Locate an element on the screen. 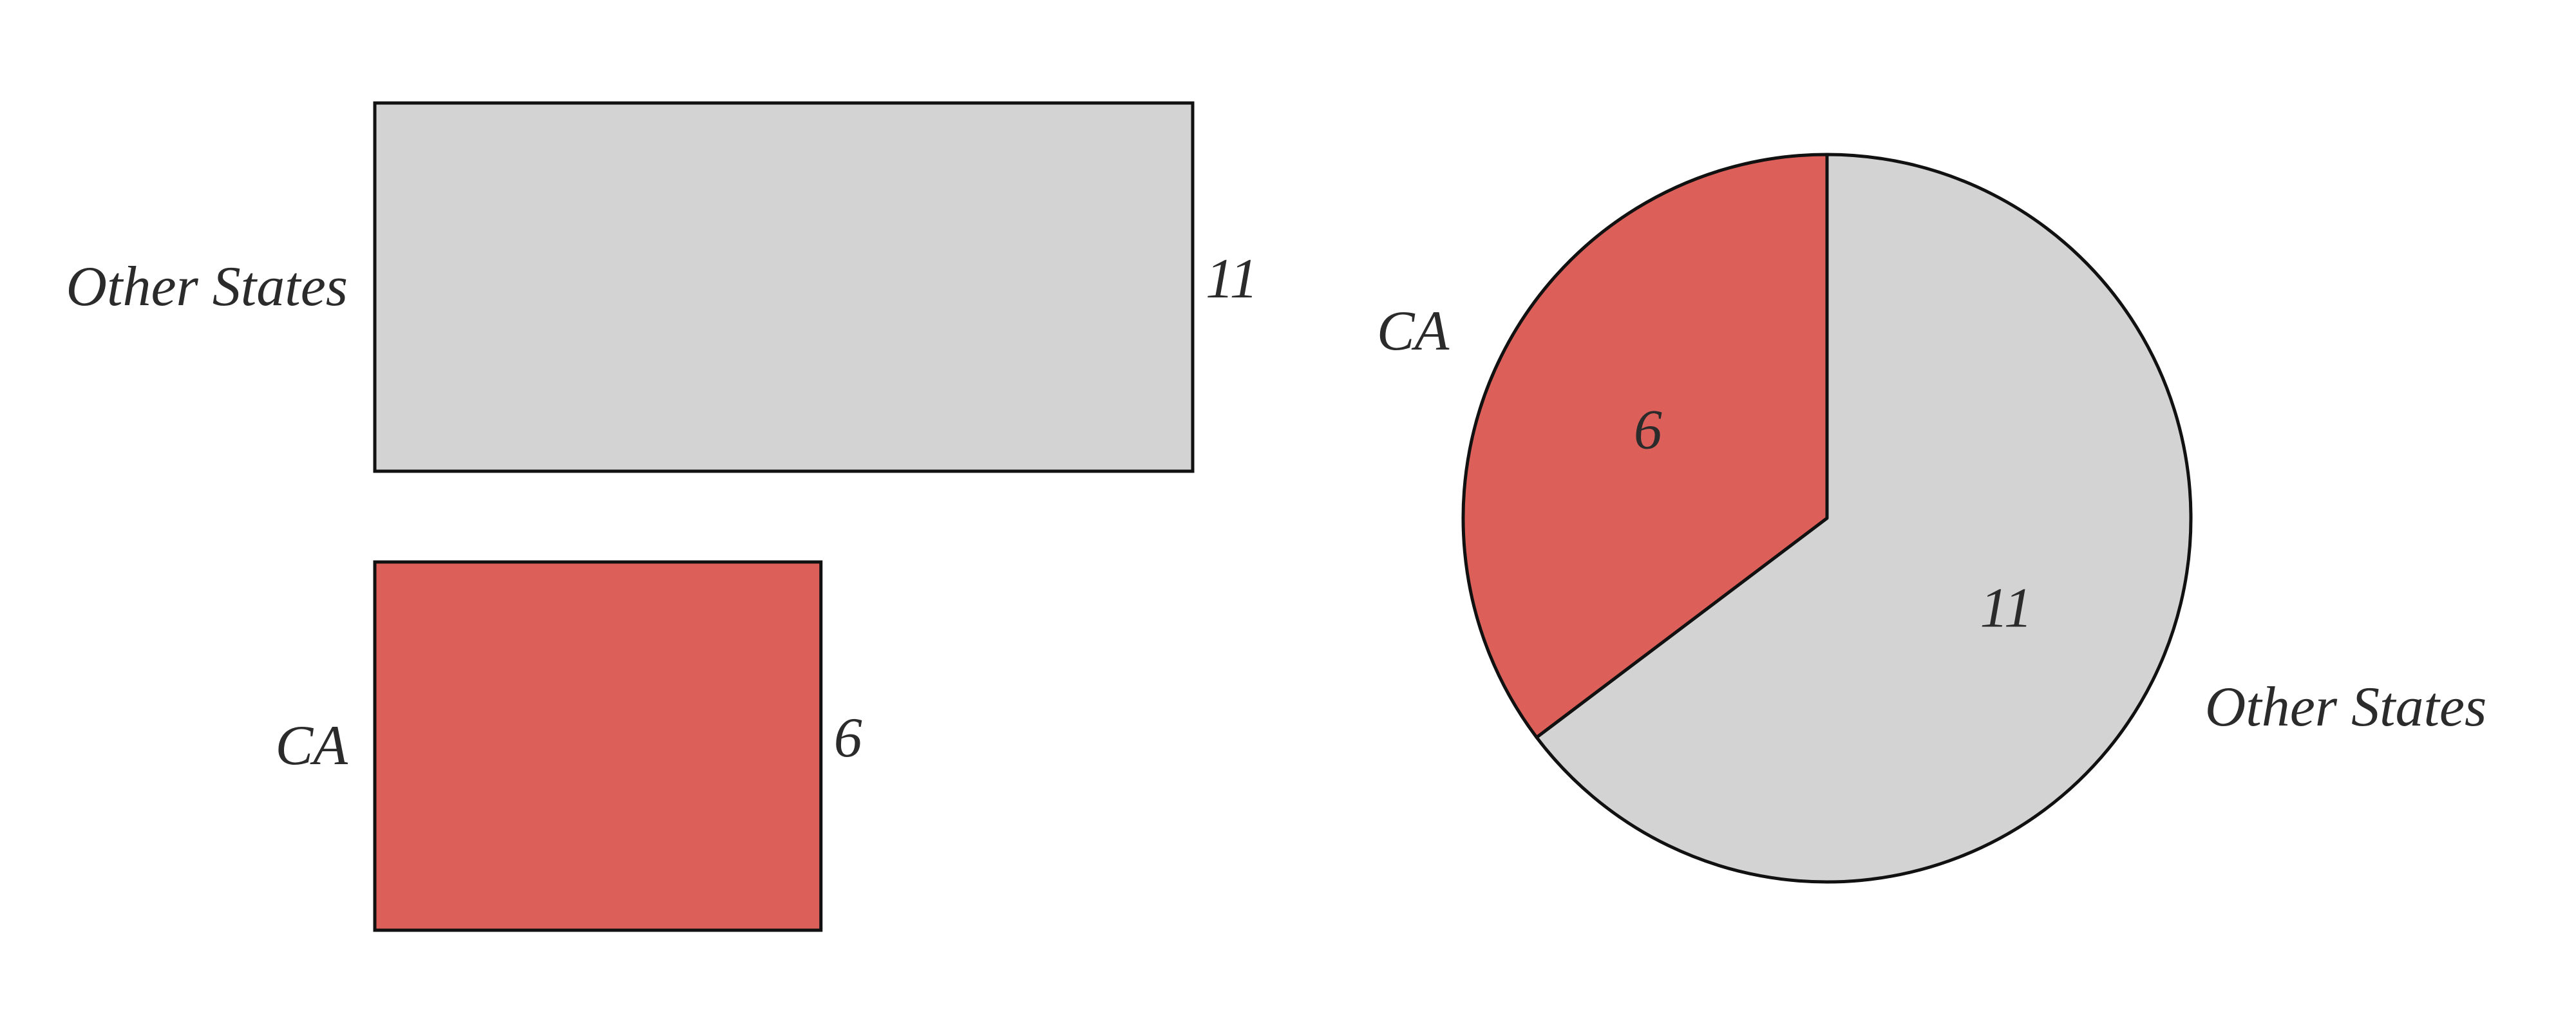 The width and height of the screenshot is (2576, 1030). bar-category-label-ca: CA is located at coordinates (312, 746).